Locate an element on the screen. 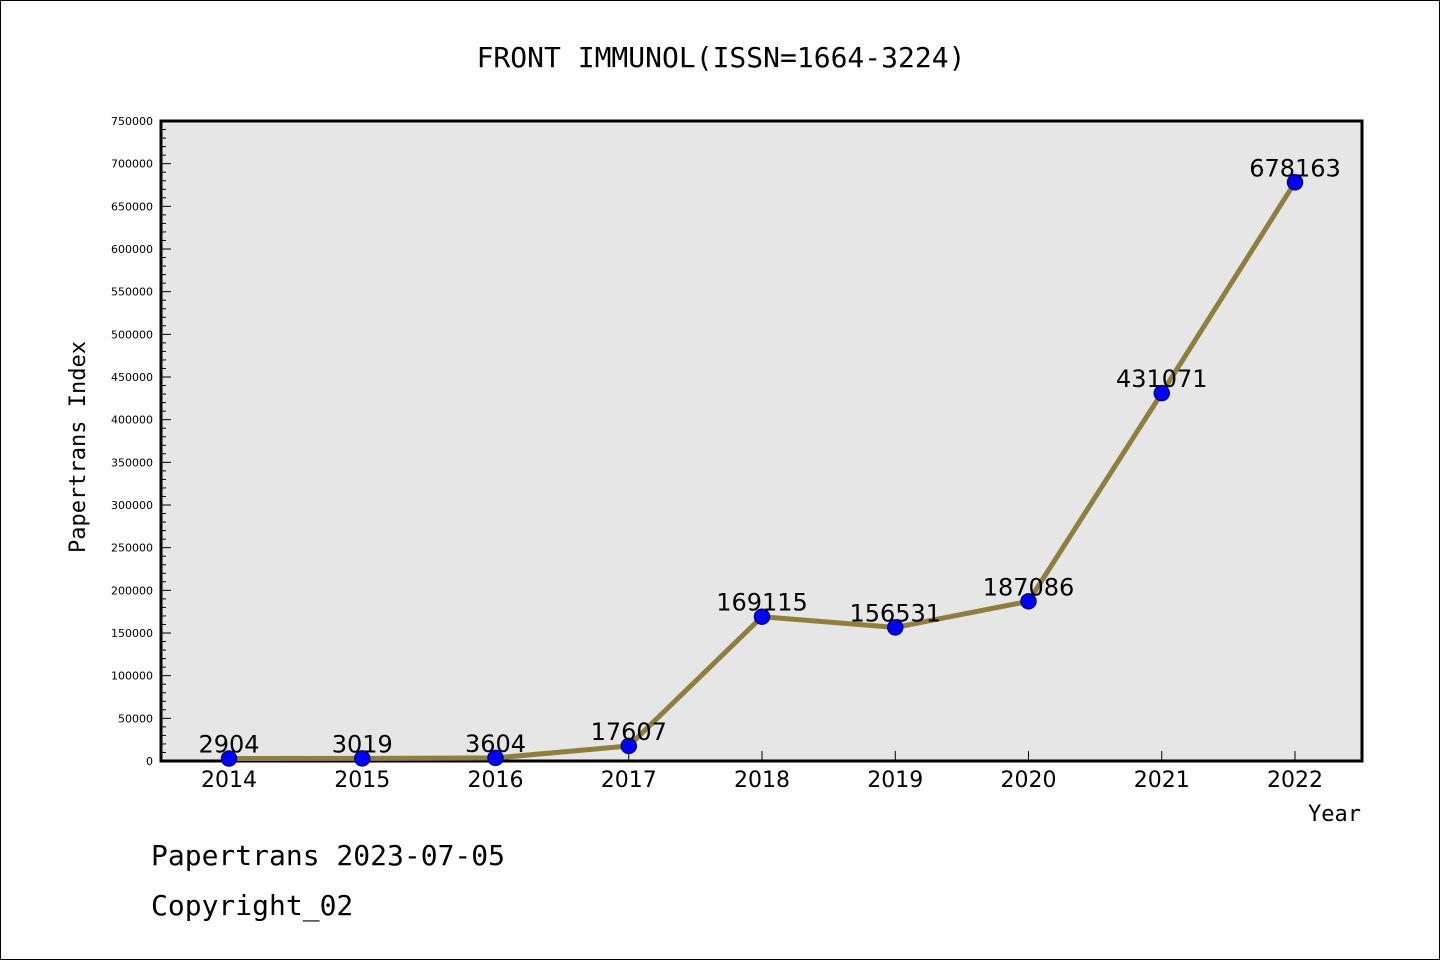 The image size is (1440, 961). y-tick-label: 200000 is located at coordinates (132, 590).